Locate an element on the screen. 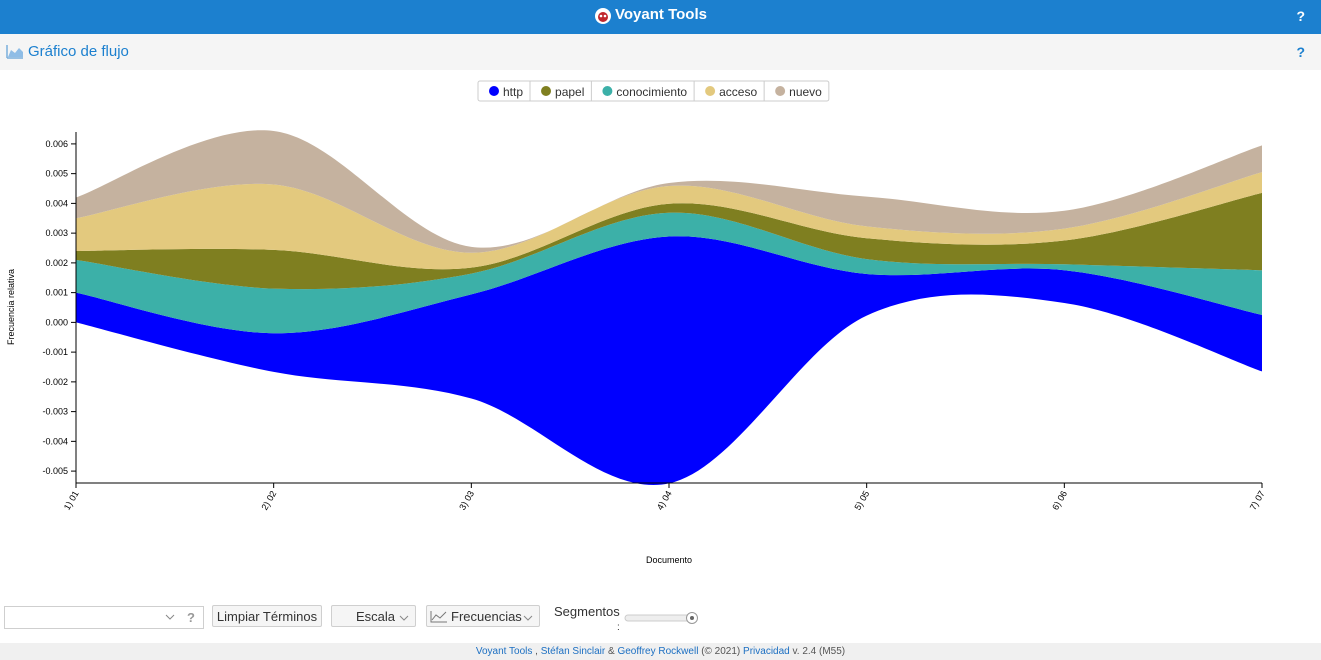  y-tick-label: -0.001 is located at coordinates (55, 352).